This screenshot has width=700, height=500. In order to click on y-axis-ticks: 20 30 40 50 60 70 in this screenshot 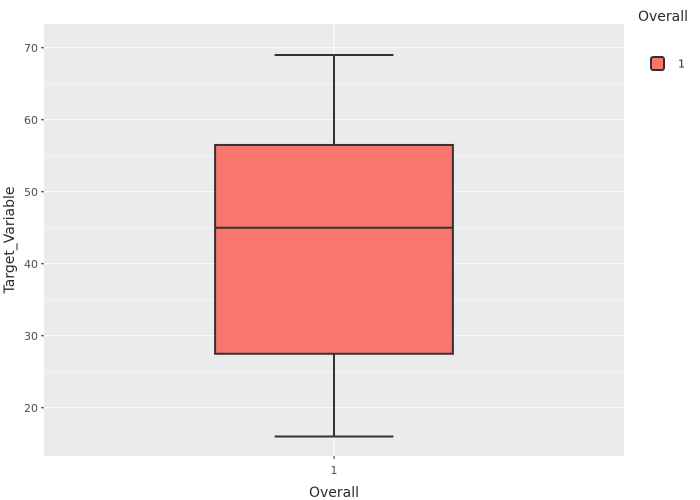, I will do `click(34, 228)`.